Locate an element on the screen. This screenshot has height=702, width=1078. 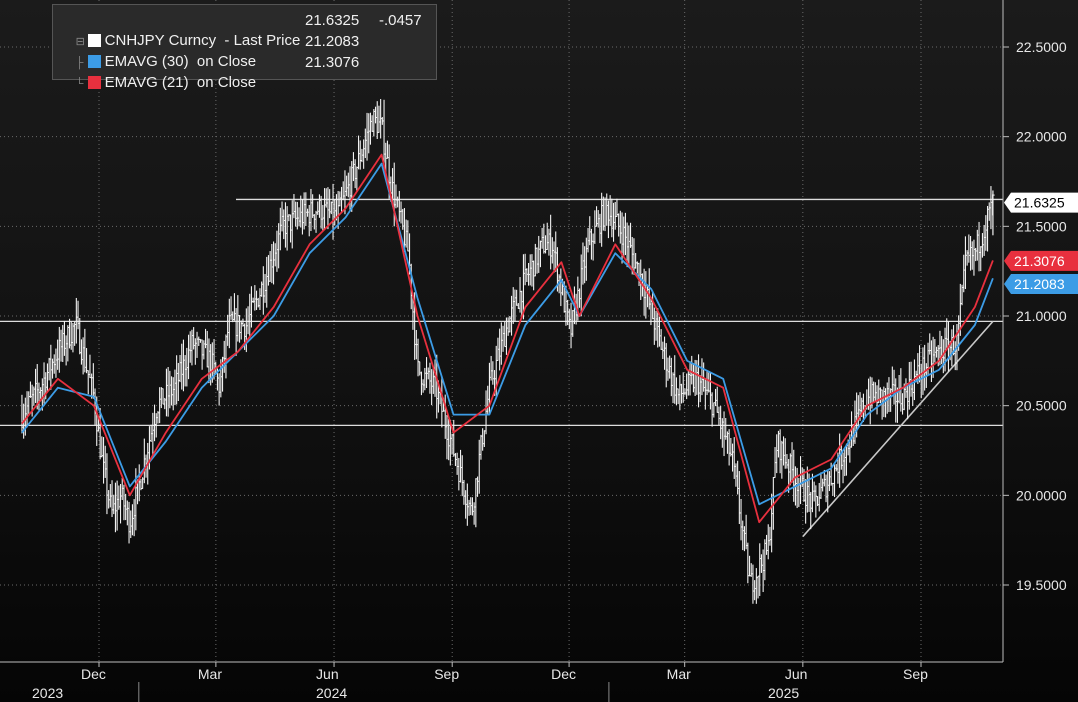
y-tick-label: 21.0000 is located at coordinates (1041, 316).